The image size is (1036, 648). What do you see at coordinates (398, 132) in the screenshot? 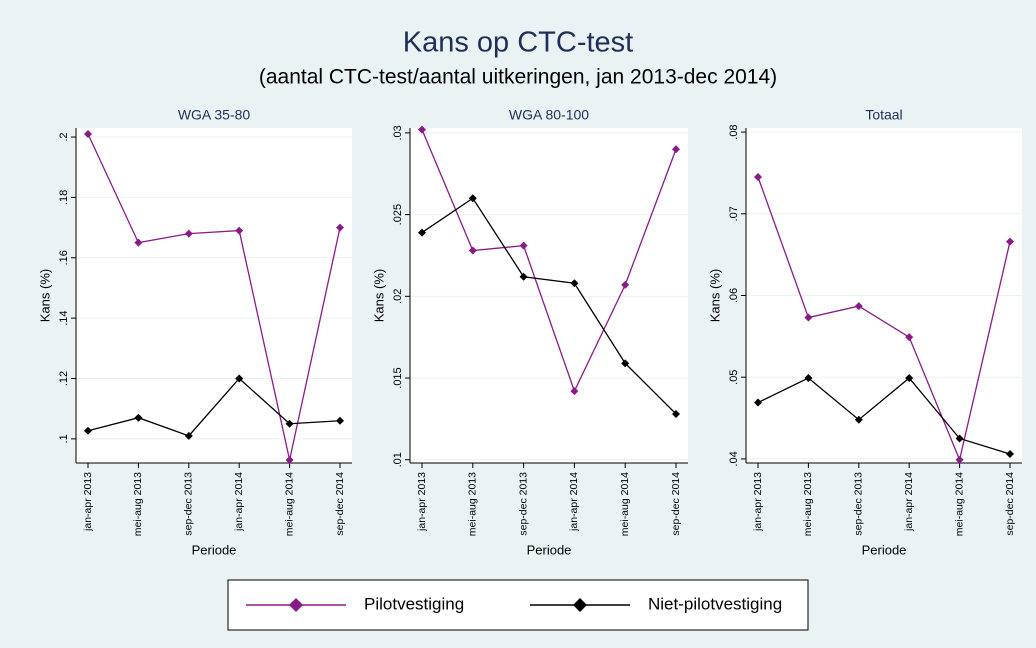
I see `y-tick-label: .03` at bounding box center [398, 132].